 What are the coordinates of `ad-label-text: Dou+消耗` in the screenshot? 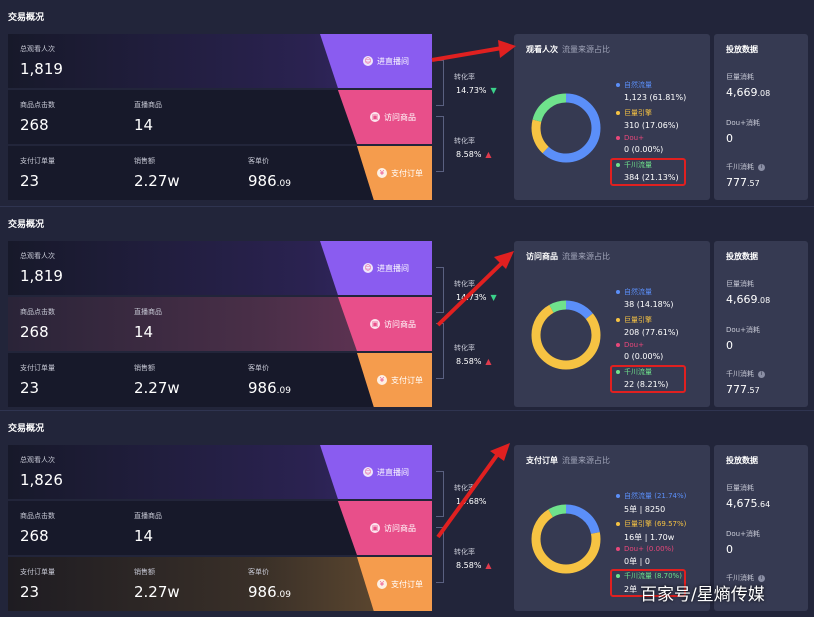 It's located at (743, 330).